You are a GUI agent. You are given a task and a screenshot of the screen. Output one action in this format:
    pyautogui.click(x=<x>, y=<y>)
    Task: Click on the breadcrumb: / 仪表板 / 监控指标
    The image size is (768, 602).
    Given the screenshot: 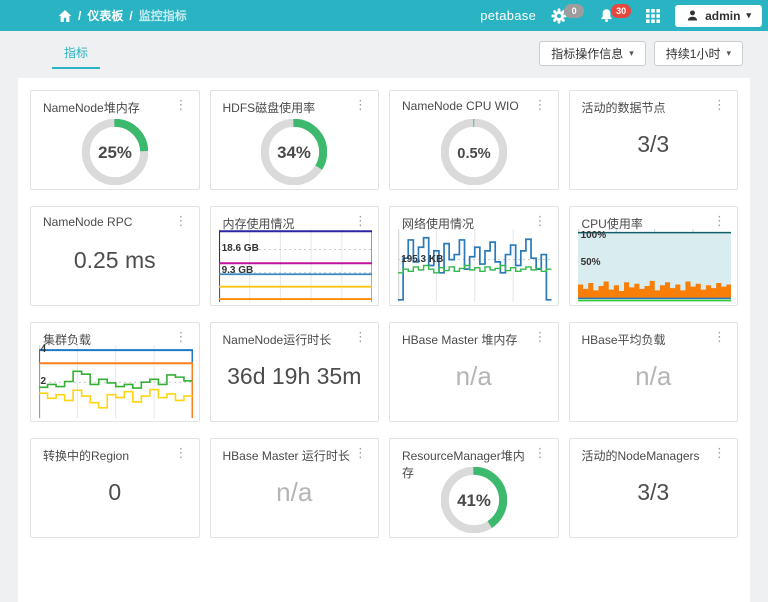 What is the action you would take?
    pyautogui.click(x=122, y=15)
    